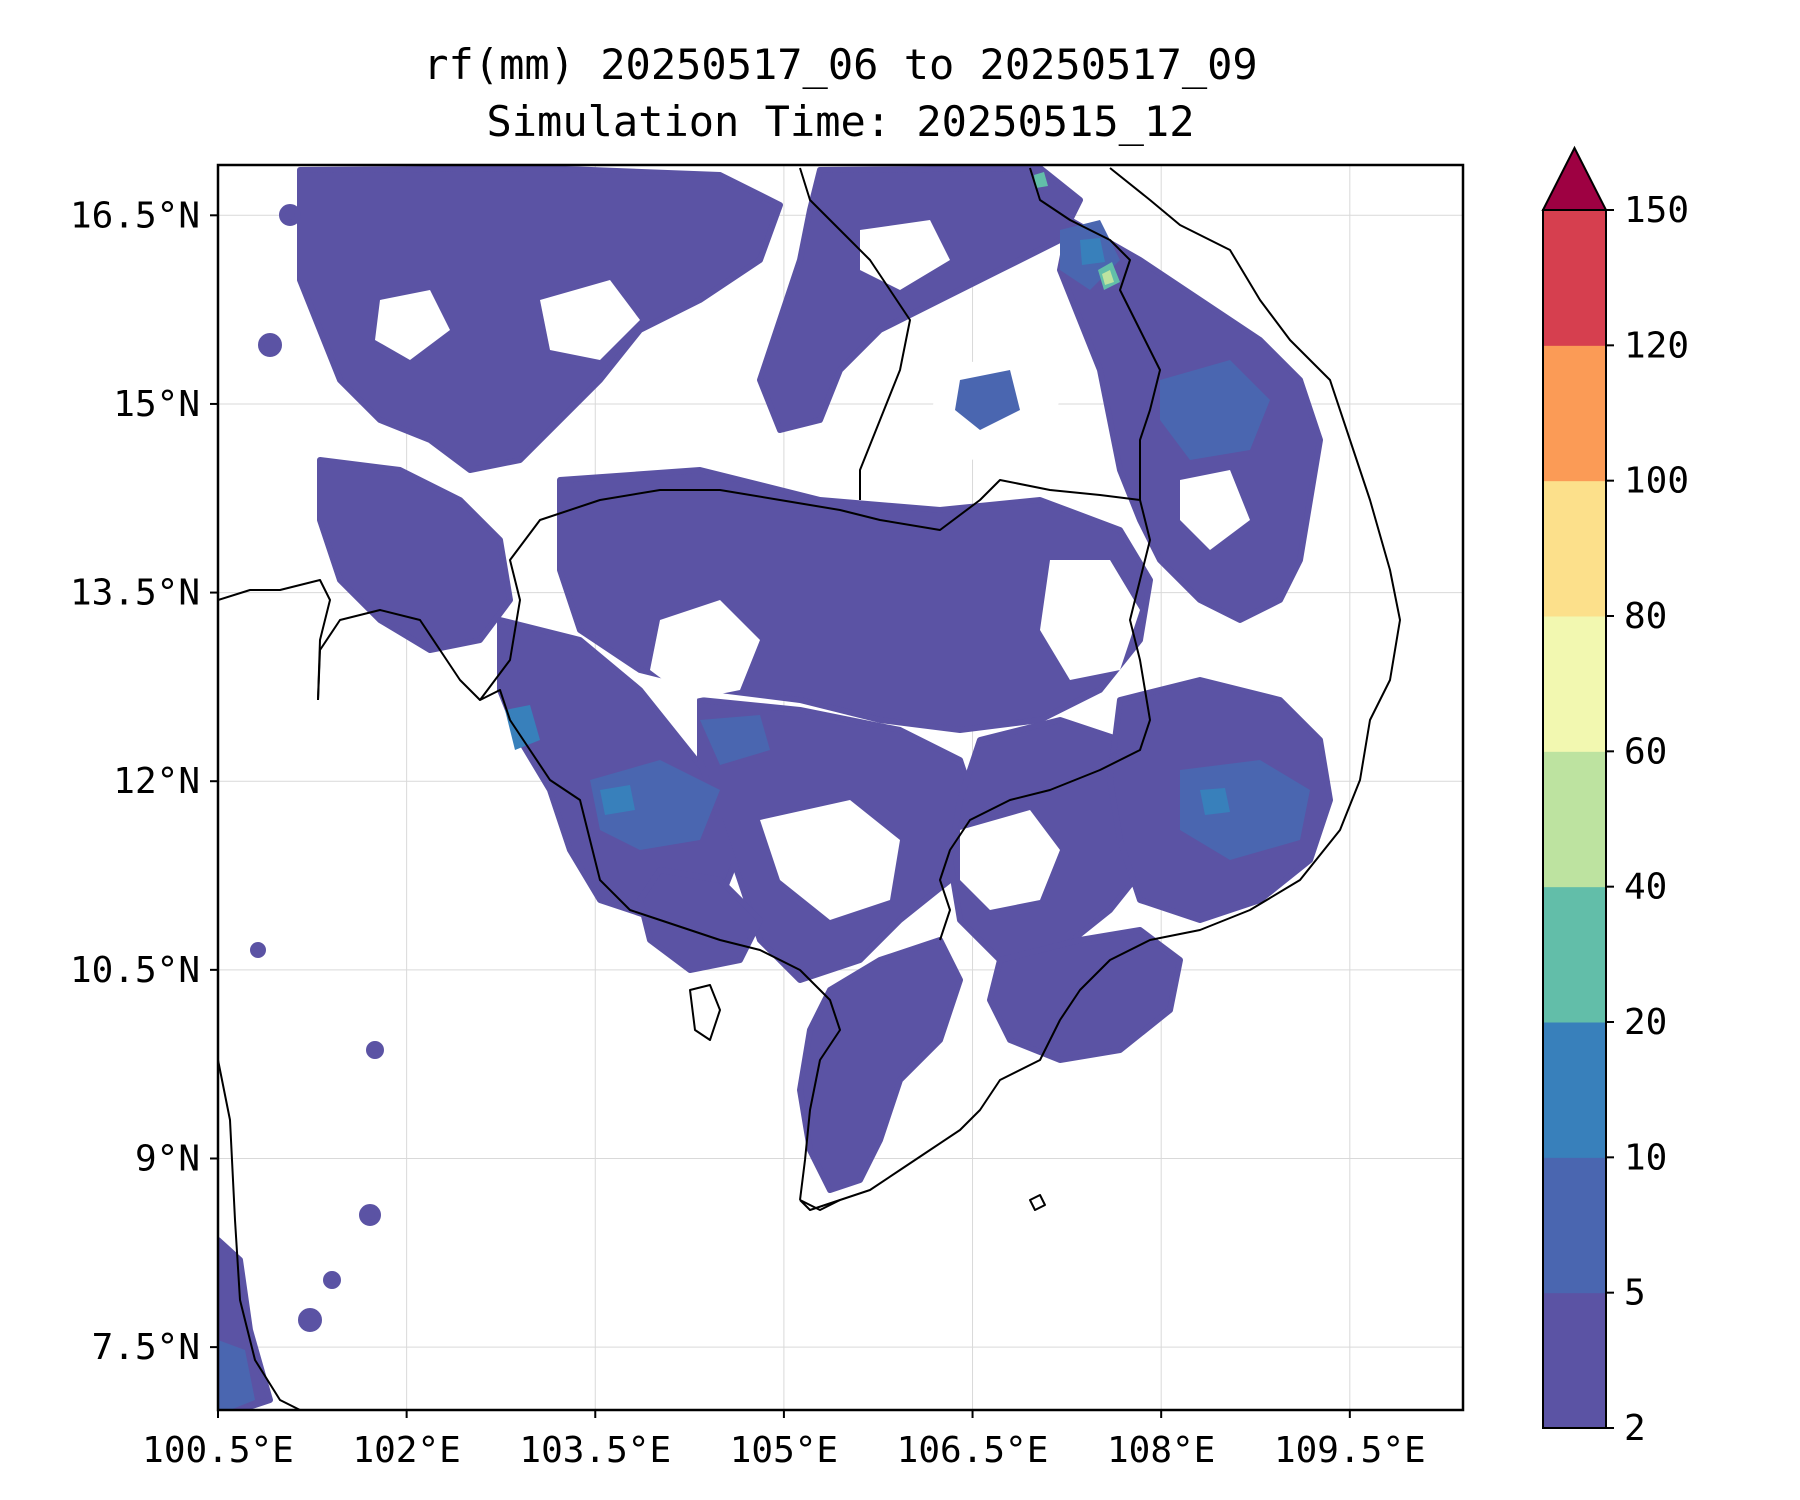 This screenshot has height=1500, width=1800. What do you see at coordinates (973, 1450) in the screenshot?
I see `x-tick-label: 106.5°E` at bounding box center [973, 1450].